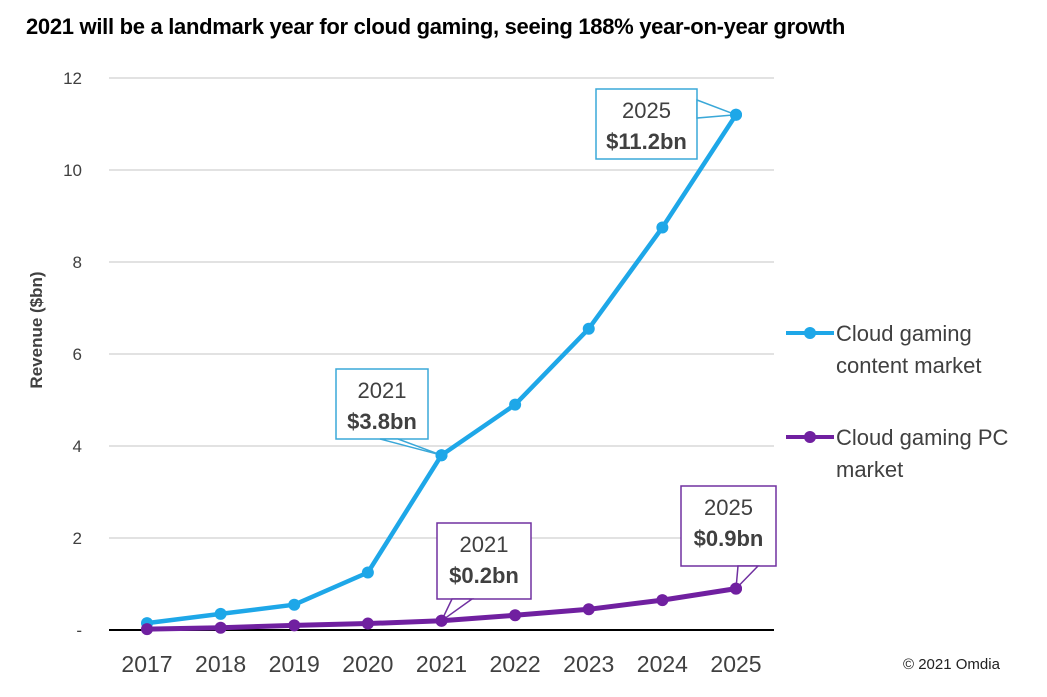 Image resolution: width=1047 pixels, height=697 pixels. I want to click on x-tick-label: 2024, so click(662, 664).